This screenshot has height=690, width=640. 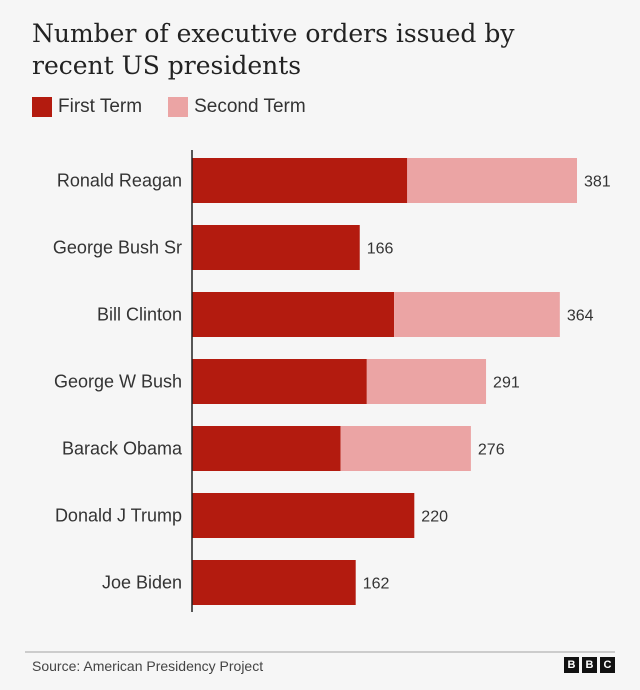 I want to click on category-label: Bill Clinton, so click(x=139, y=315).